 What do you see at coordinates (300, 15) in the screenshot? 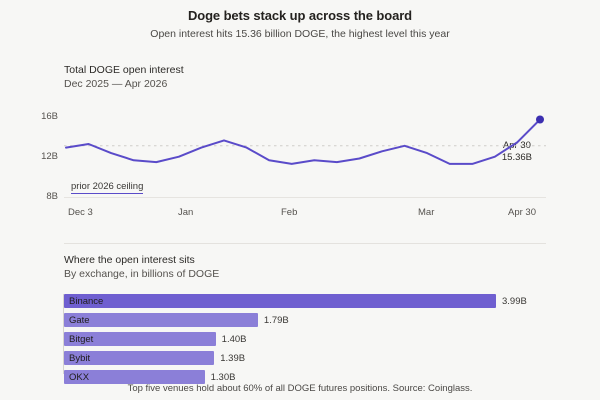
I see `page-title: Doge bets stack up across the board` at bounding box center [300, 15].